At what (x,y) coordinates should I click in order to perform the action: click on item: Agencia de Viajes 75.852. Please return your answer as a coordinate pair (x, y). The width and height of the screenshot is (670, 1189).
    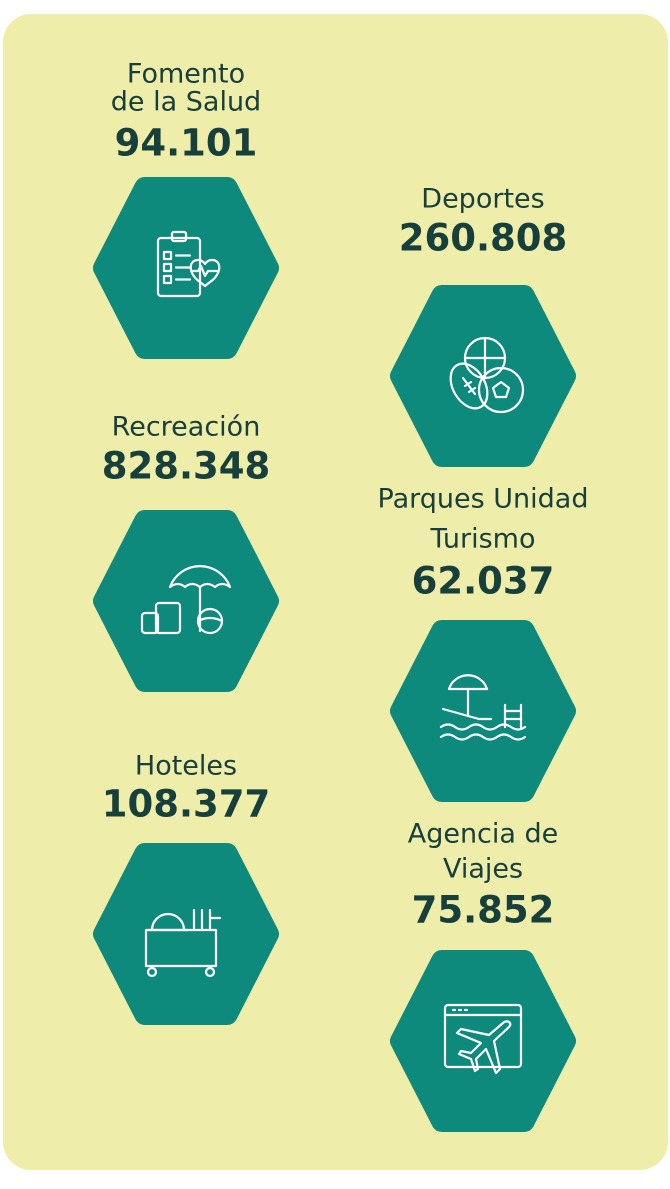
    Looking at the image, I should click on (483, 975).